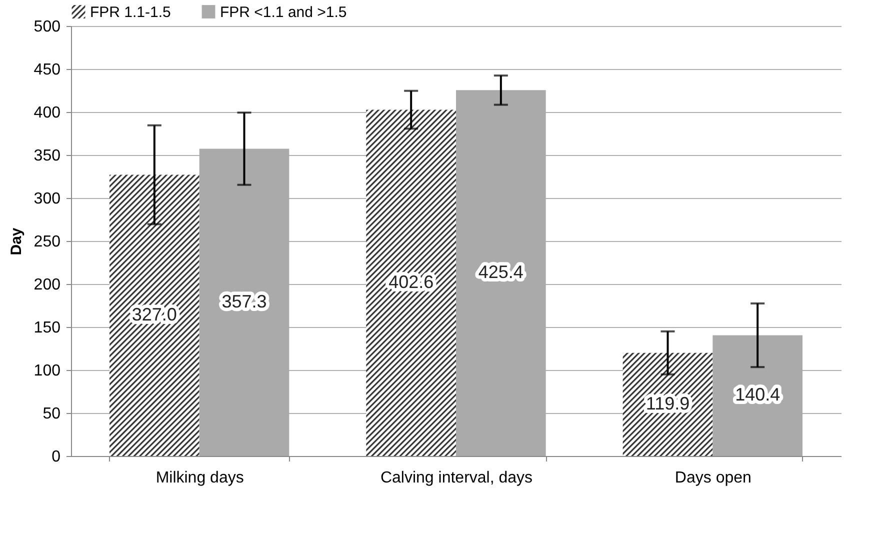  What do you see at coordinates (56, 457) in the screenshot?
I see `y-tick-label: 0` at bounding box center [56, 457].